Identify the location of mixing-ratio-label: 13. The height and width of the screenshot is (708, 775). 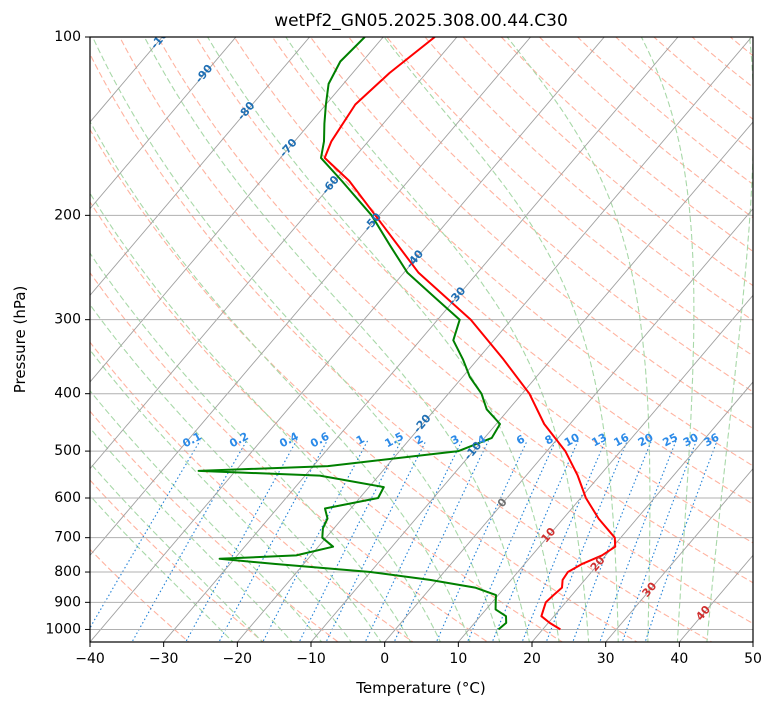
(599, 440).